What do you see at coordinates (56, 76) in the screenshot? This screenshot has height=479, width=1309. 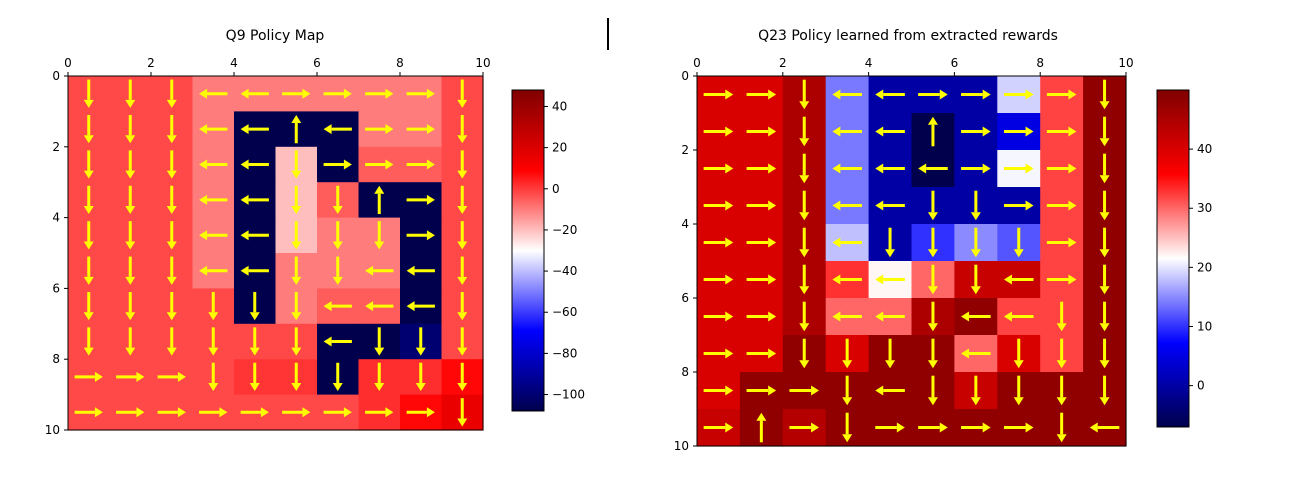 I see `y-tick-label: 0` at bounding box center [56, 76].